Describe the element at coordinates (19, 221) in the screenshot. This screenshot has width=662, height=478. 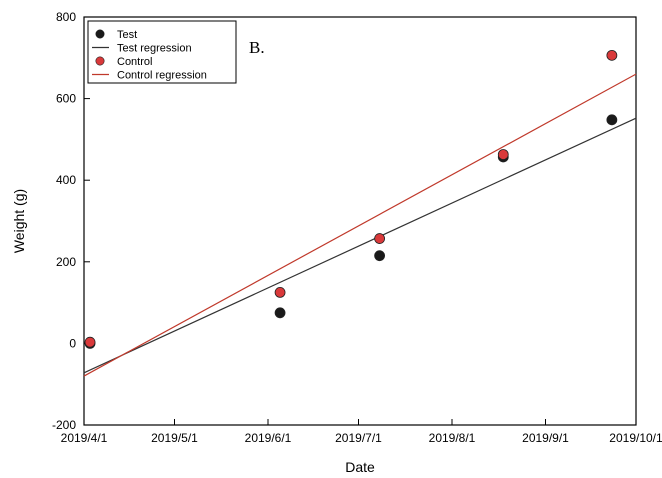
I see `y-axis-title: Weight (g)` at that location.